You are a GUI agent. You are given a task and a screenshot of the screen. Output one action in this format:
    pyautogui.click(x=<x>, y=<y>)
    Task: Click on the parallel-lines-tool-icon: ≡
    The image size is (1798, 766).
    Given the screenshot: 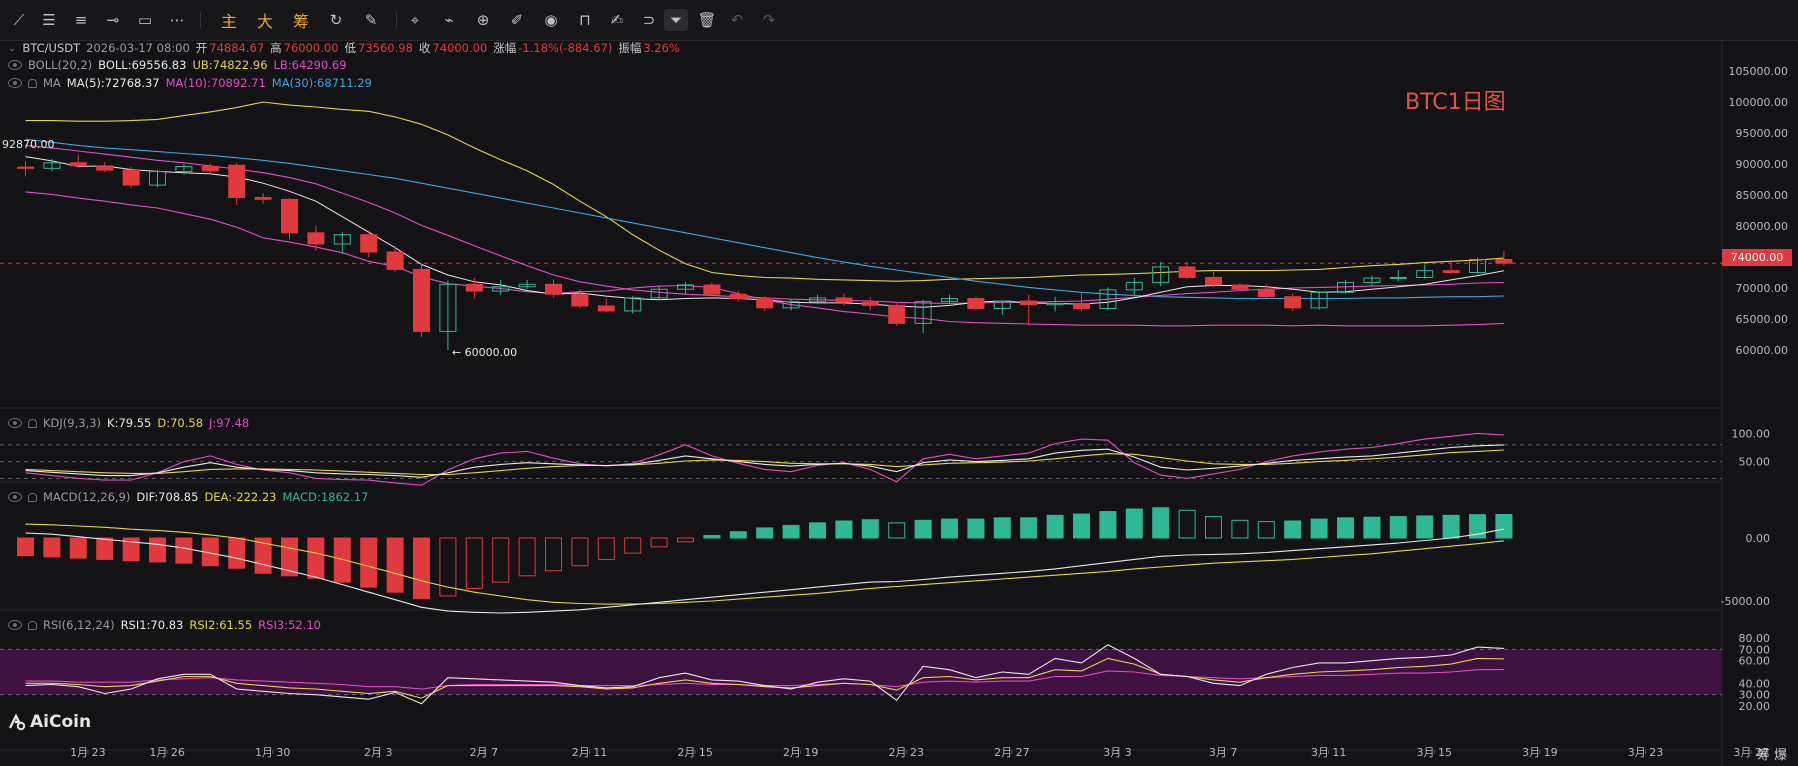 What is the action you would take?
    pyautogui.click(x=81, y=20)
    